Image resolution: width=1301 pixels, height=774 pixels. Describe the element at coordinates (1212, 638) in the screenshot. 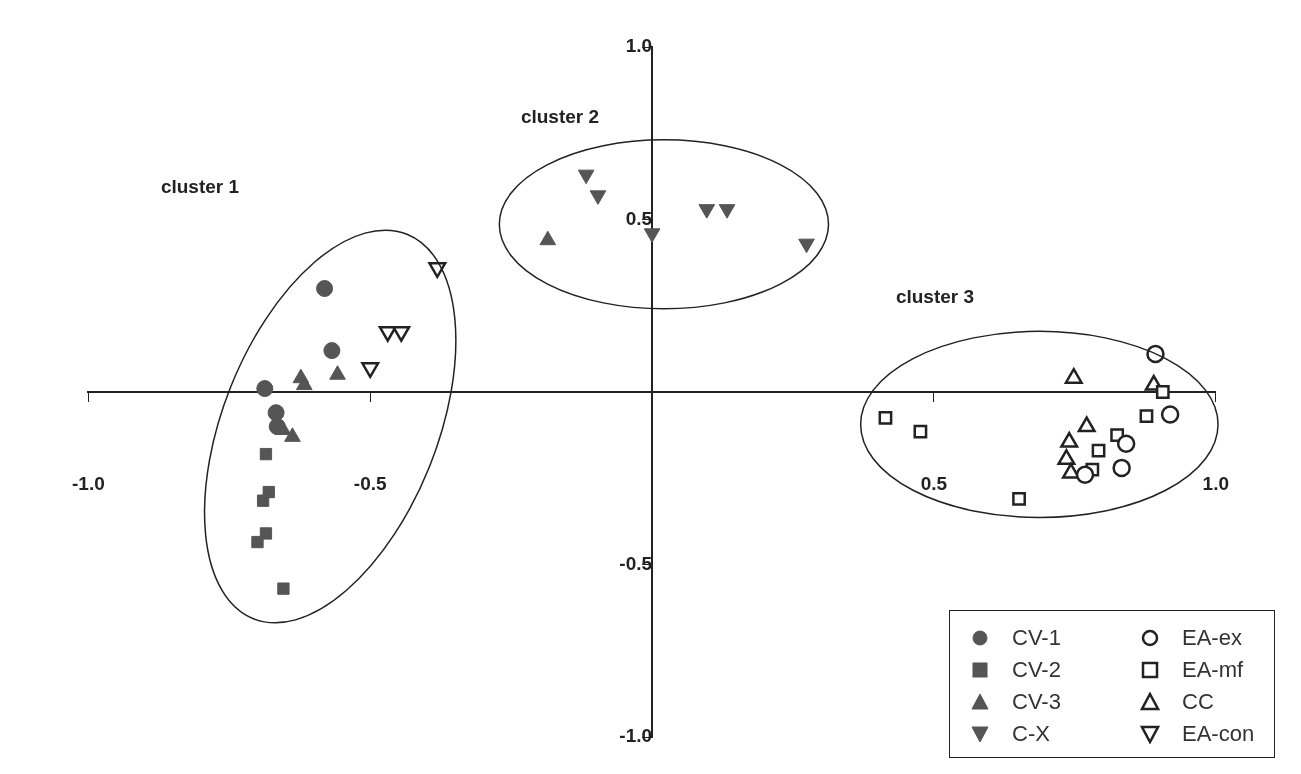

I see `legend-label: EA-ex` at that location.